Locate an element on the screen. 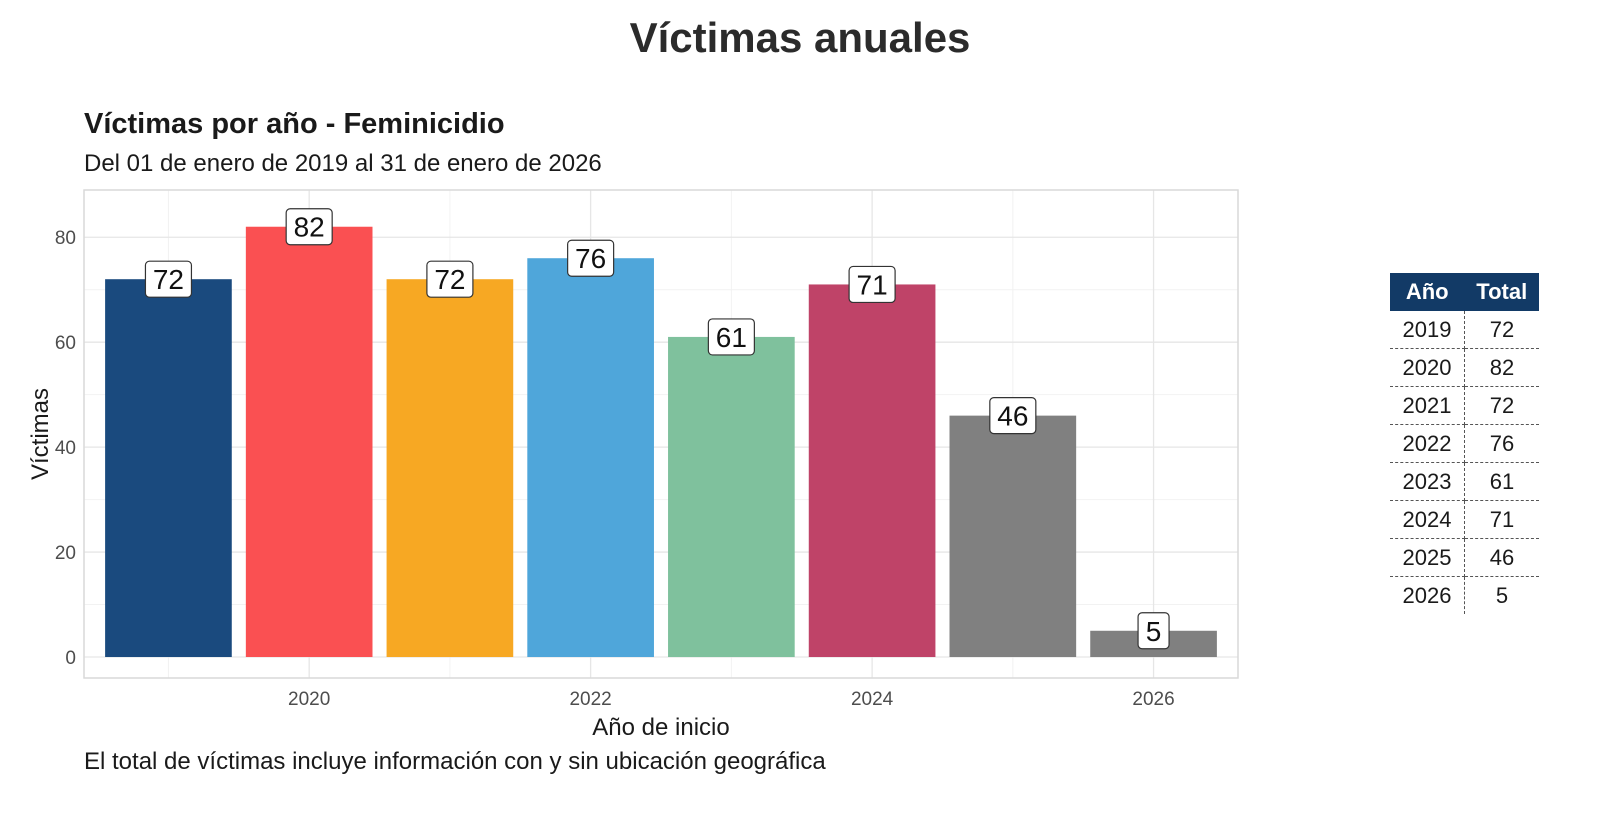 Image resolution: width=1600 pixels, height=834 pixels. chart-title: Víctimas por año - Feminicidio is located at coordinates (294, 124).